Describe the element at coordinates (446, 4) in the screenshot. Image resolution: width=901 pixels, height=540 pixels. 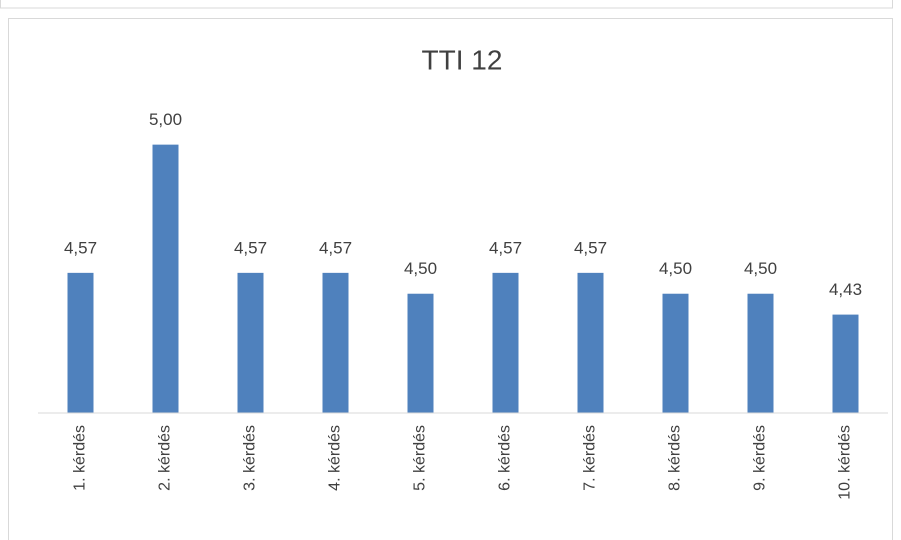
I see `upper-frame` at that location.